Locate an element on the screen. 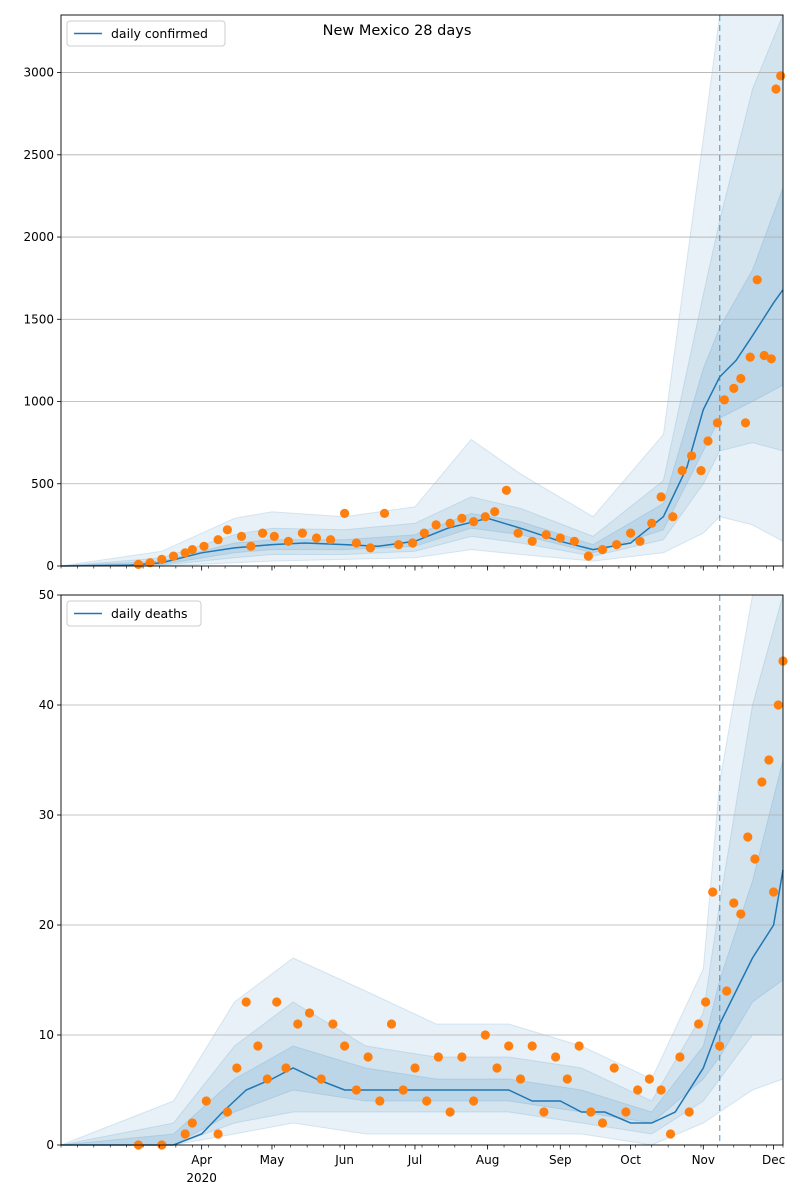  x-tick-label: Sep is located at coordinates (560, 1160).